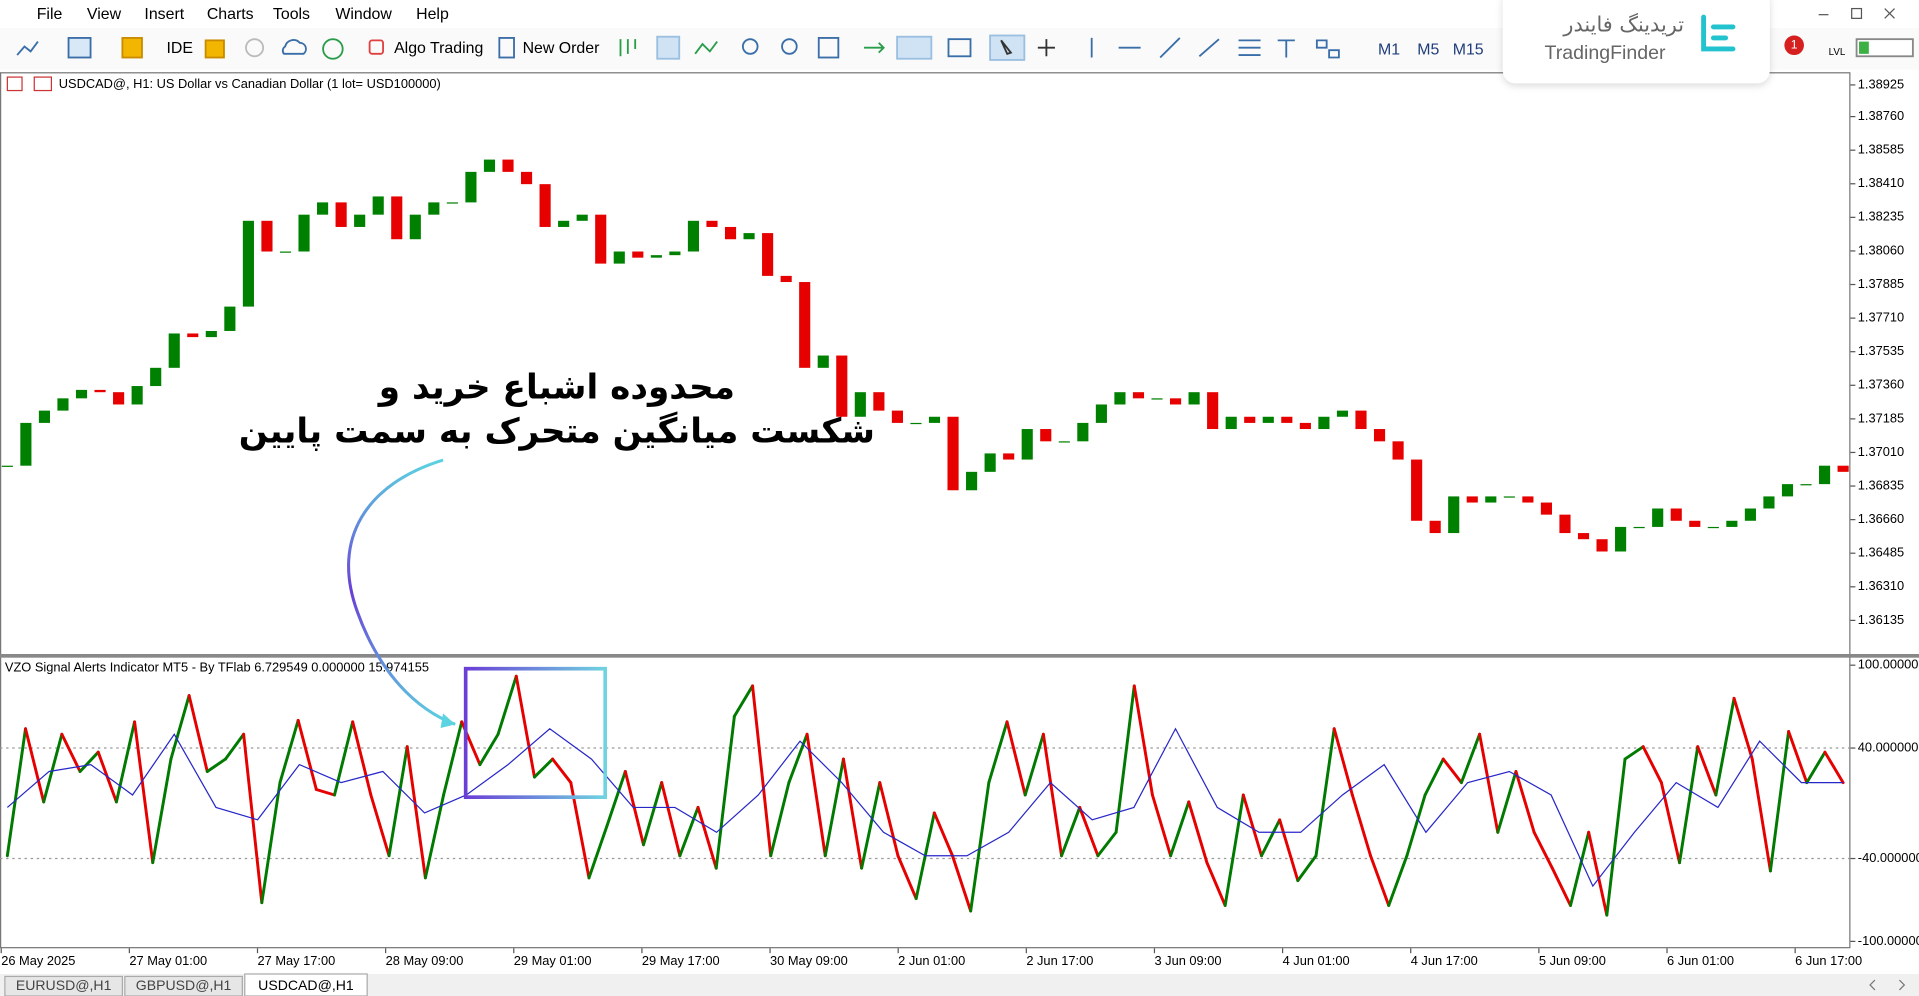 This screenshot has height=996, width=1919. I want to click on tab-label: USDCAD@,H1, so click(306, 985).